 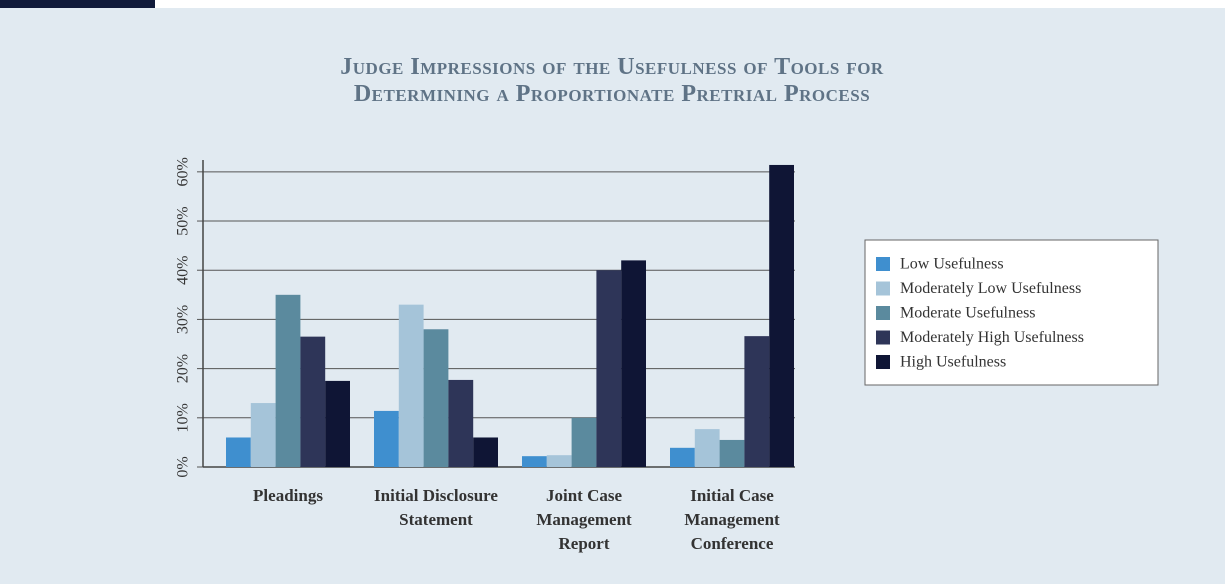 What do you see at coordinates (952, 264) in the screenshot?
I see `legend-label: Low Usefulness` at bounding box center [952, 264].